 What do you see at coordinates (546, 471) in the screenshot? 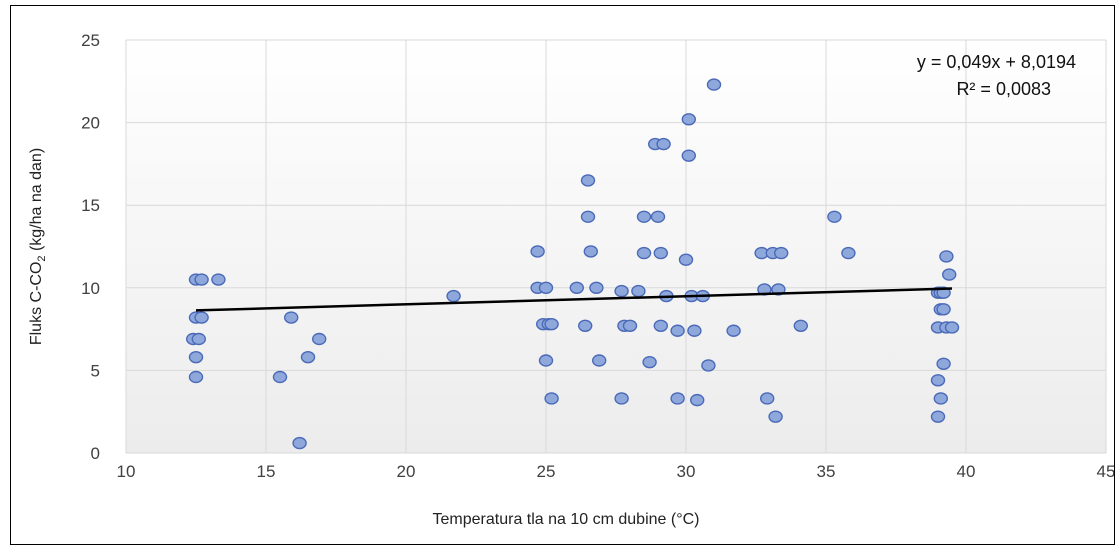
I see `x-tick-label-3: 25` at bounding box center [546, 471].